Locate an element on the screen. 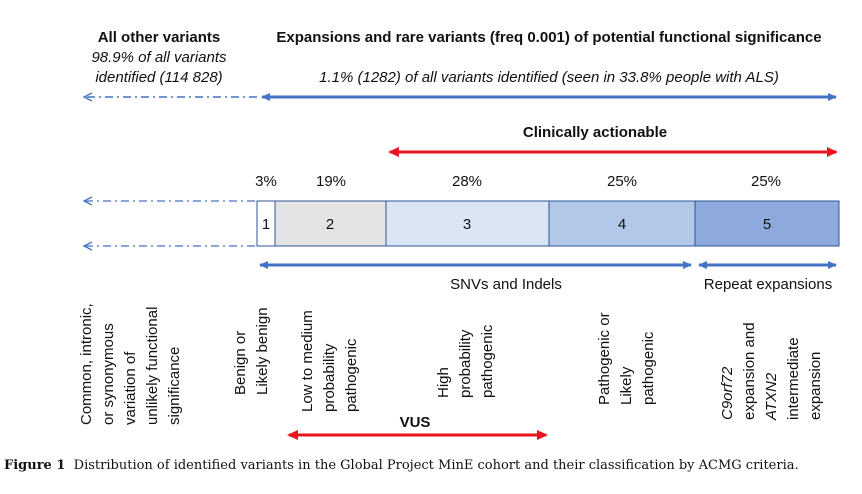  desc-class5-line: ATXN2 is located at coordinates (771, 396).